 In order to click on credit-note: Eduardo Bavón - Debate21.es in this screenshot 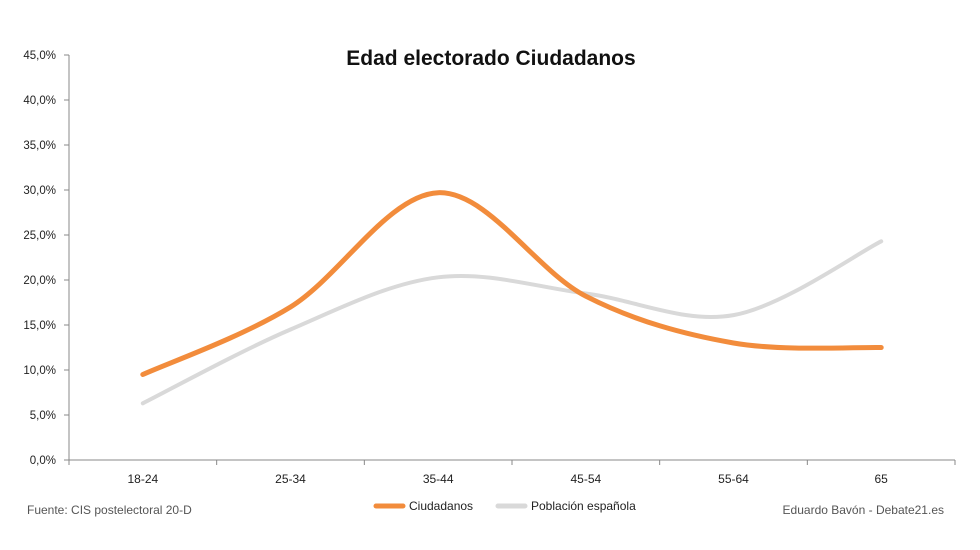, I will do `click(863, 510)`.